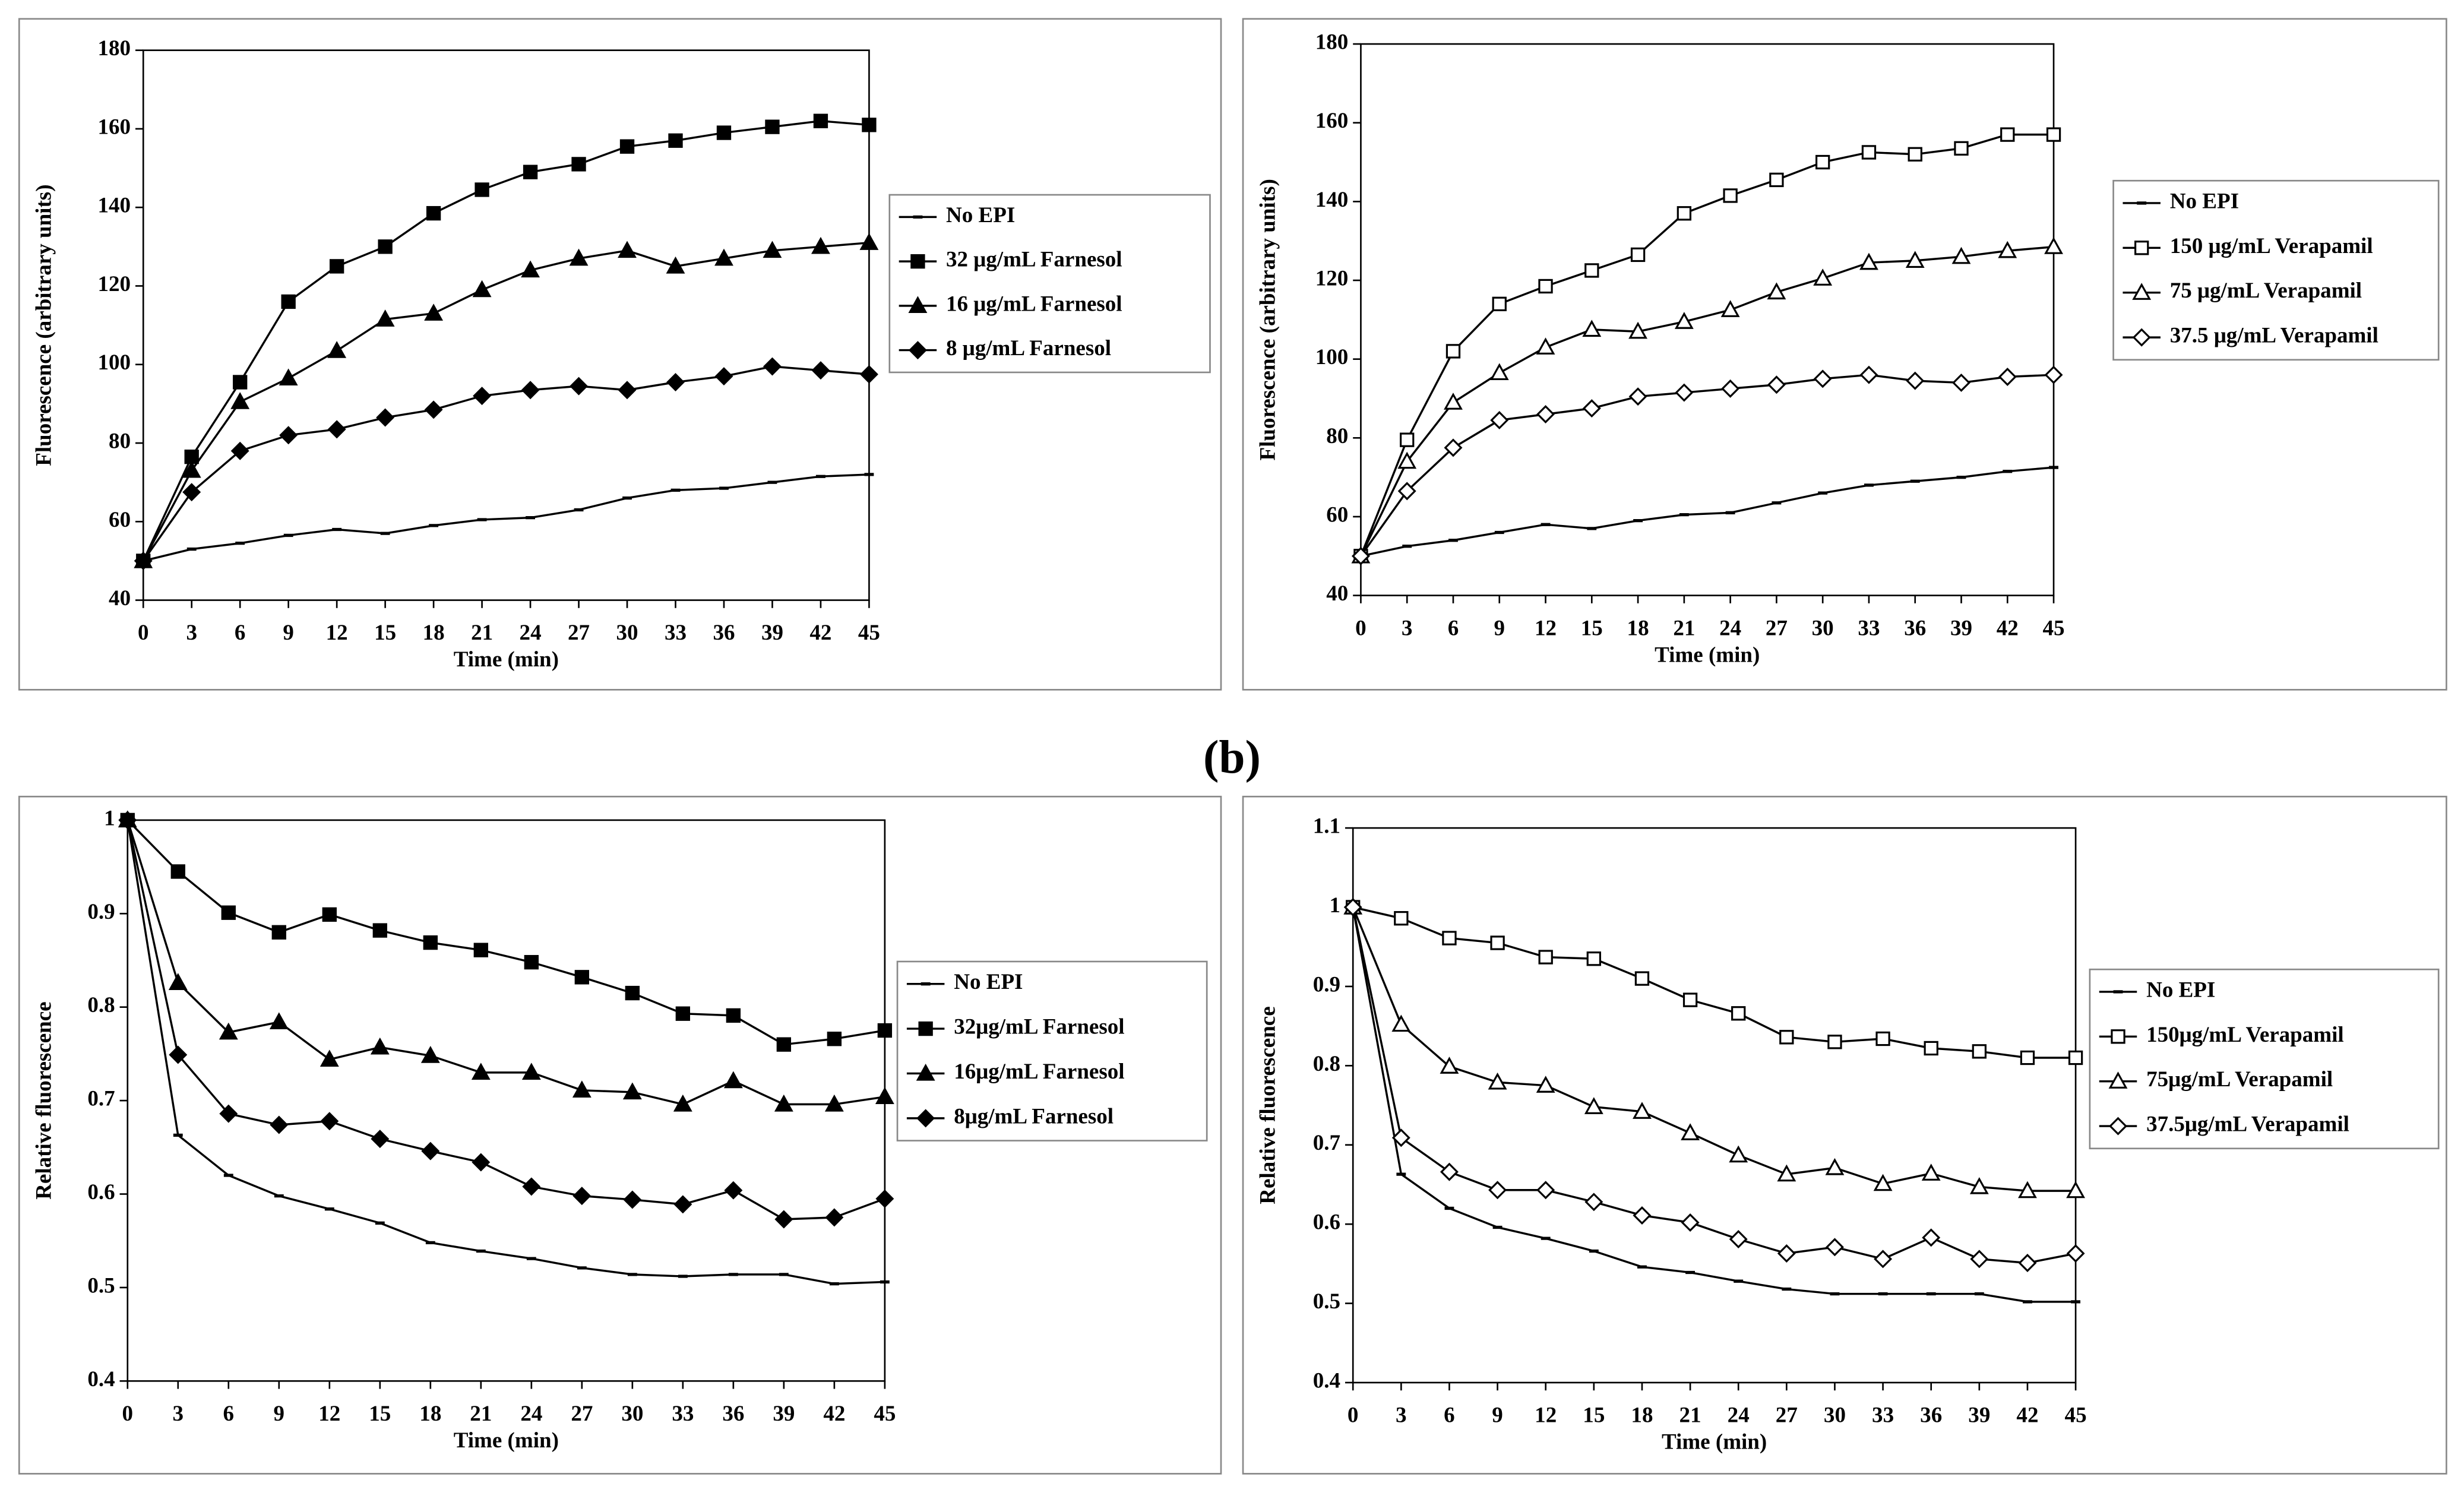  What do you see at coordinates (1034, 1116) in the screenshot?
I see `legend-label: 8μg/mL Farnesol` at bounding box center [1034, 1116].